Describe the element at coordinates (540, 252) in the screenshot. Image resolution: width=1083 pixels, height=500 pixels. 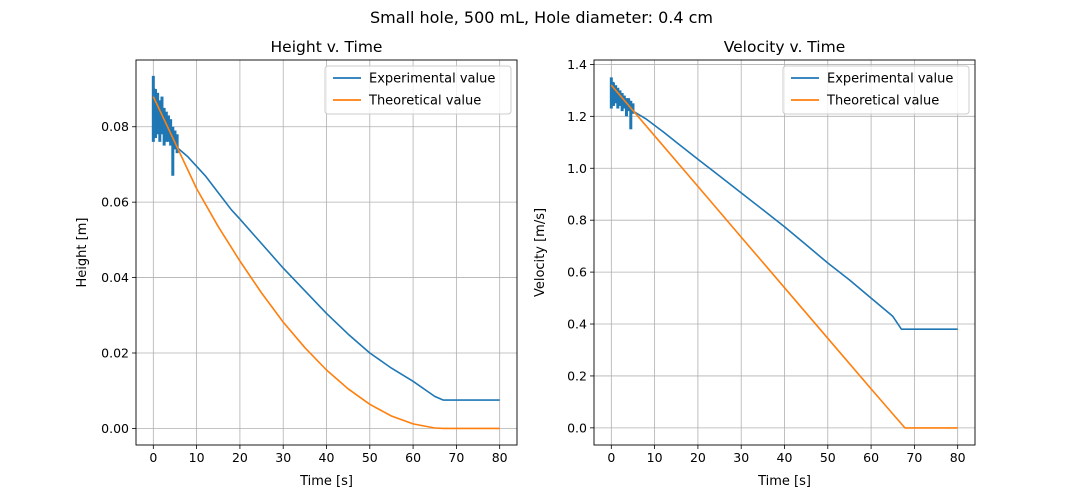
I see `y-axis-label: Velocity [m/s]` at that location.